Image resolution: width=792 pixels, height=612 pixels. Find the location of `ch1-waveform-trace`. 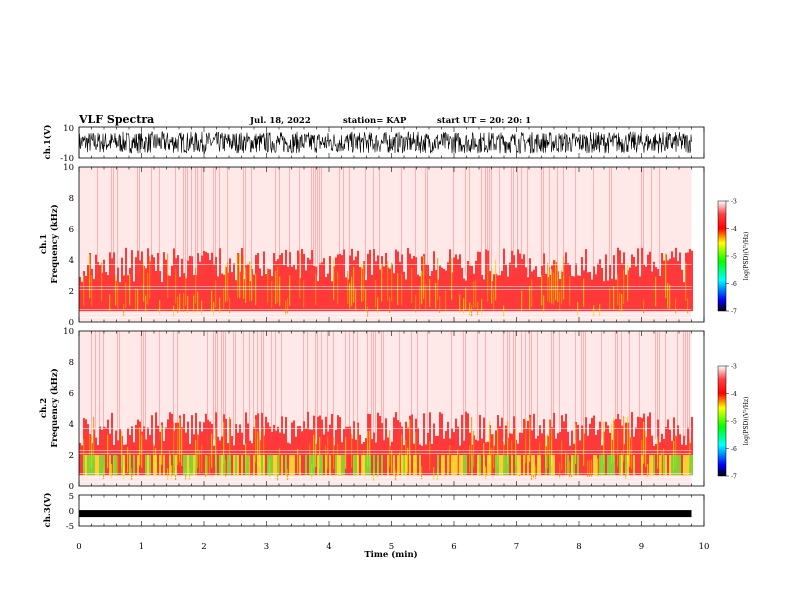

ch1-waveform-trace is located at coordinates (385, 142).